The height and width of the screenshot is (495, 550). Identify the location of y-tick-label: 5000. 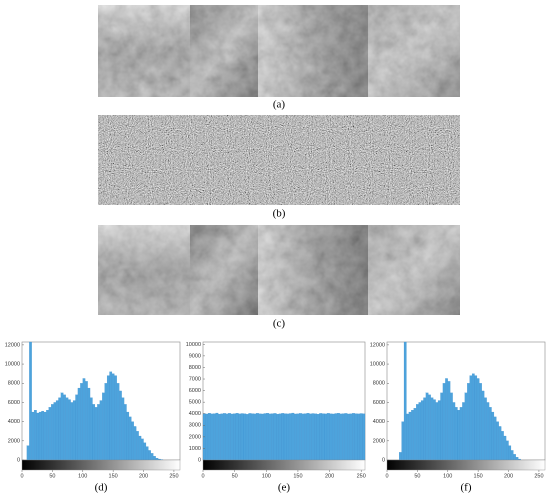
(195, 403).